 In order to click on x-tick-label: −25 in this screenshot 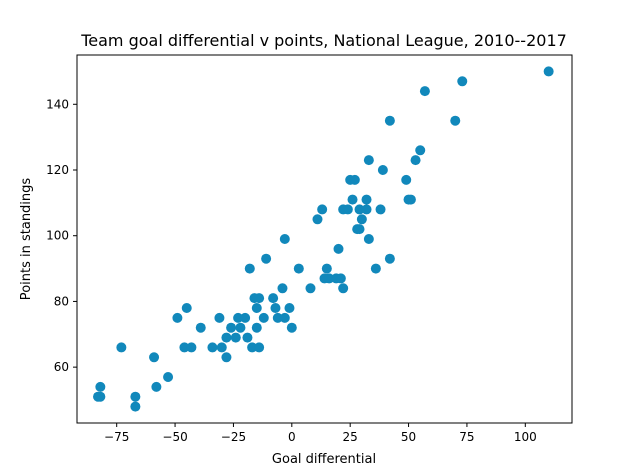, I will do `click(233, 437)`.